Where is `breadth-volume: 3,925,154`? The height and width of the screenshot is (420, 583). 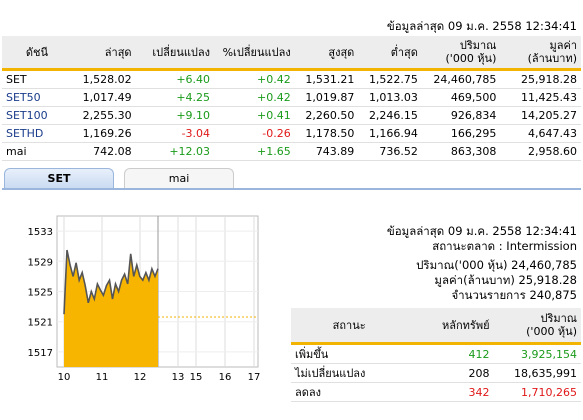 breadth-volume: 3,925,154 is located at coordinates (537, 353).